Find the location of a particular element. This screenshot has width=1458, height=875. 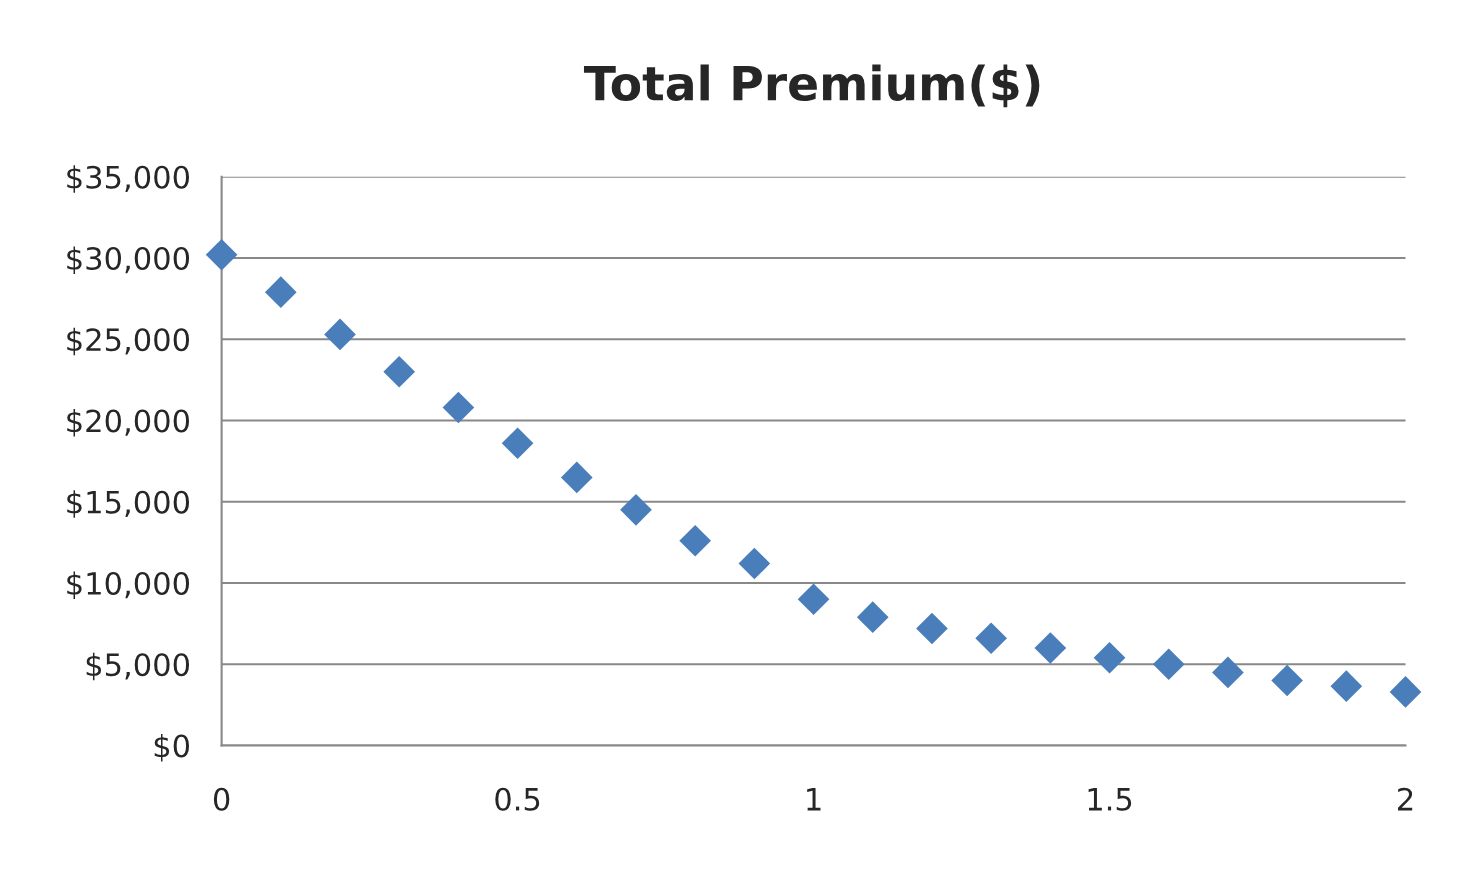

y-tick-label: $5,000 is located at coordinates (138, 666).